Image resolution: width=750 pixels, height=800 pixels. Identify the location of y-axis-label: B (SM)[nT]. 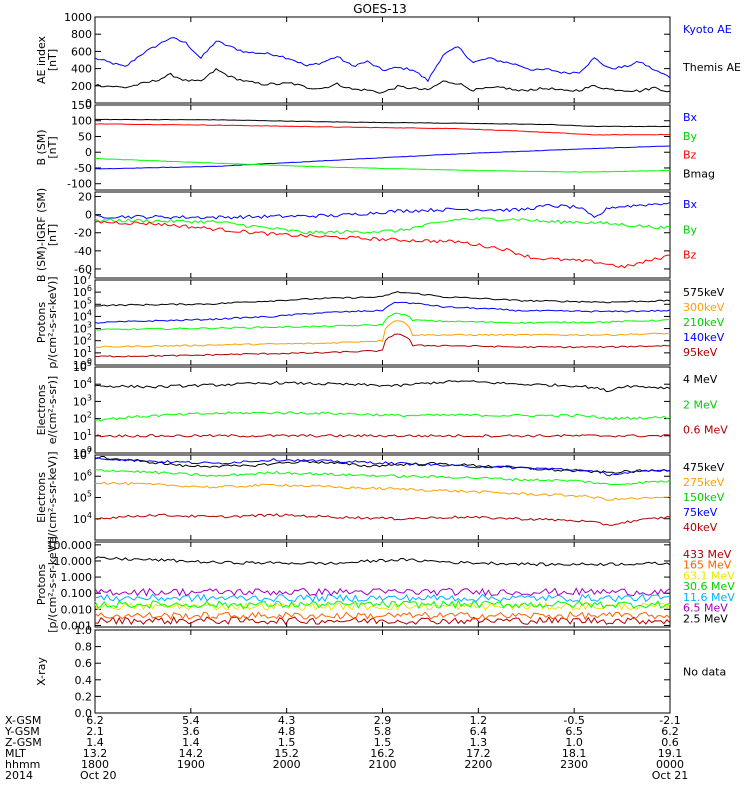
(47, 147).